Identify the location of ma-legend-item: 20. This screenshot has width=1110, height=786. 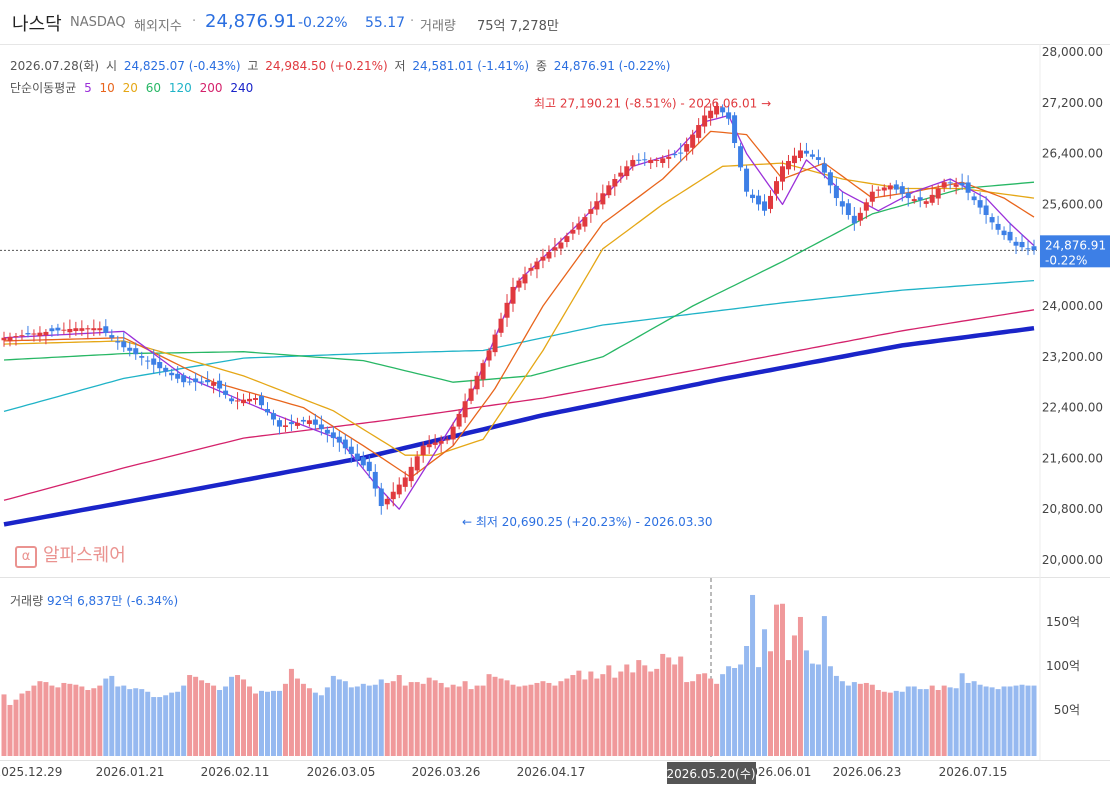
(130, 88).